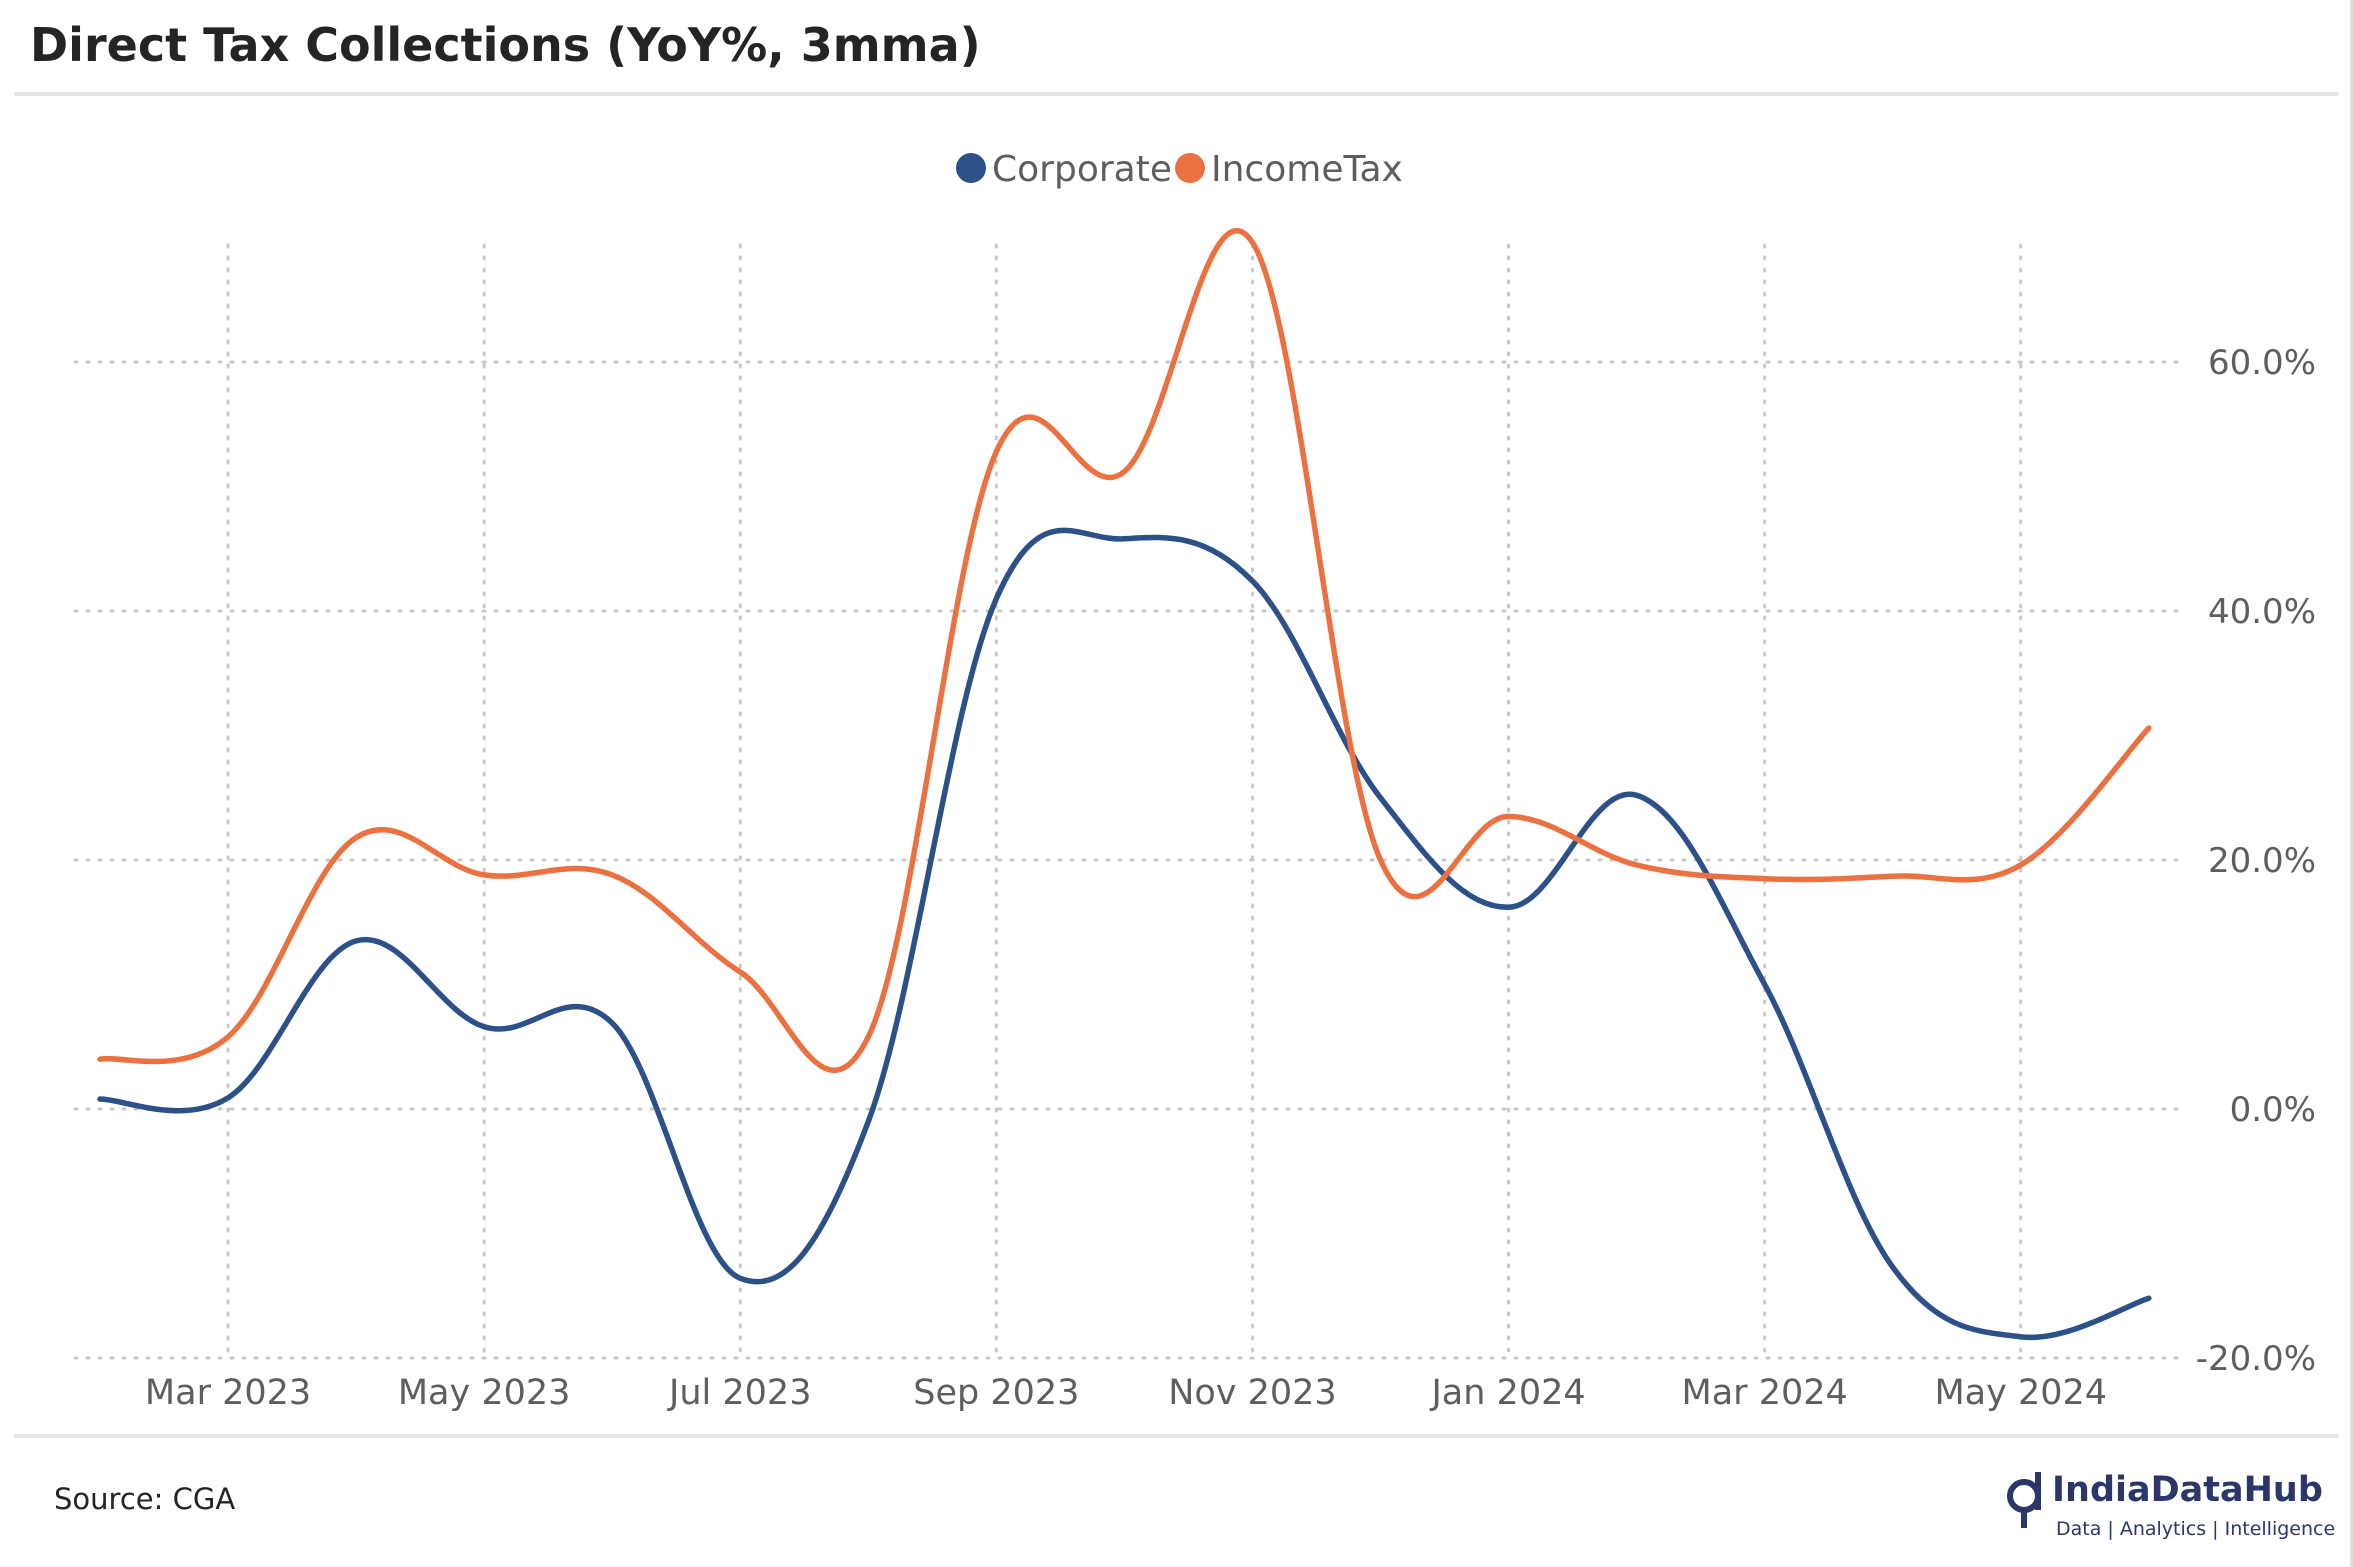 Image resolution: width=2353 pixels, height=1567 pixels. Describe the element at coordinates (228, 1393) in the screenshot. I see `x-tick-label: Mar 2023` at that location.